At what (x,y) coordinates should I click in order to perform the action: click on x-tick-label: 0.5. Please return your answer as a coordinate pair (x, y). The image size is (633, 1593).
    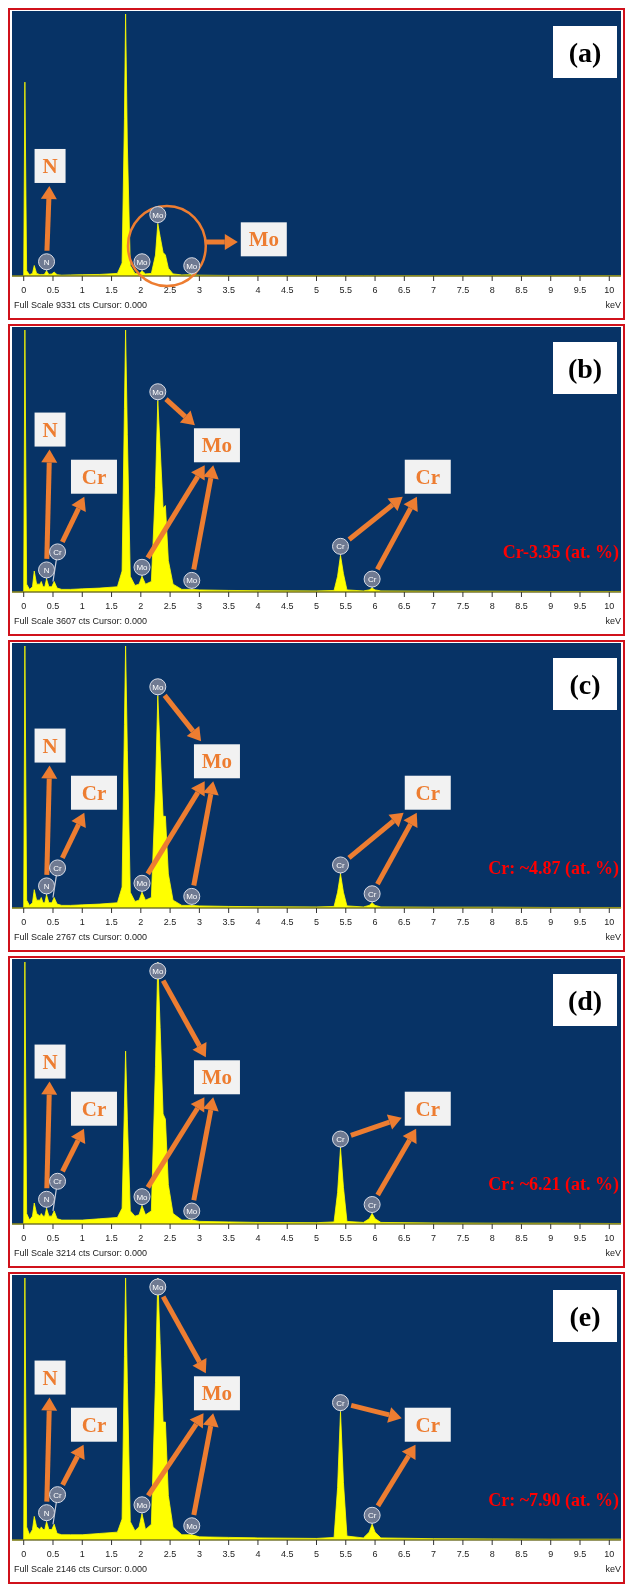
    Looking at the image, I should click on (53, 606).